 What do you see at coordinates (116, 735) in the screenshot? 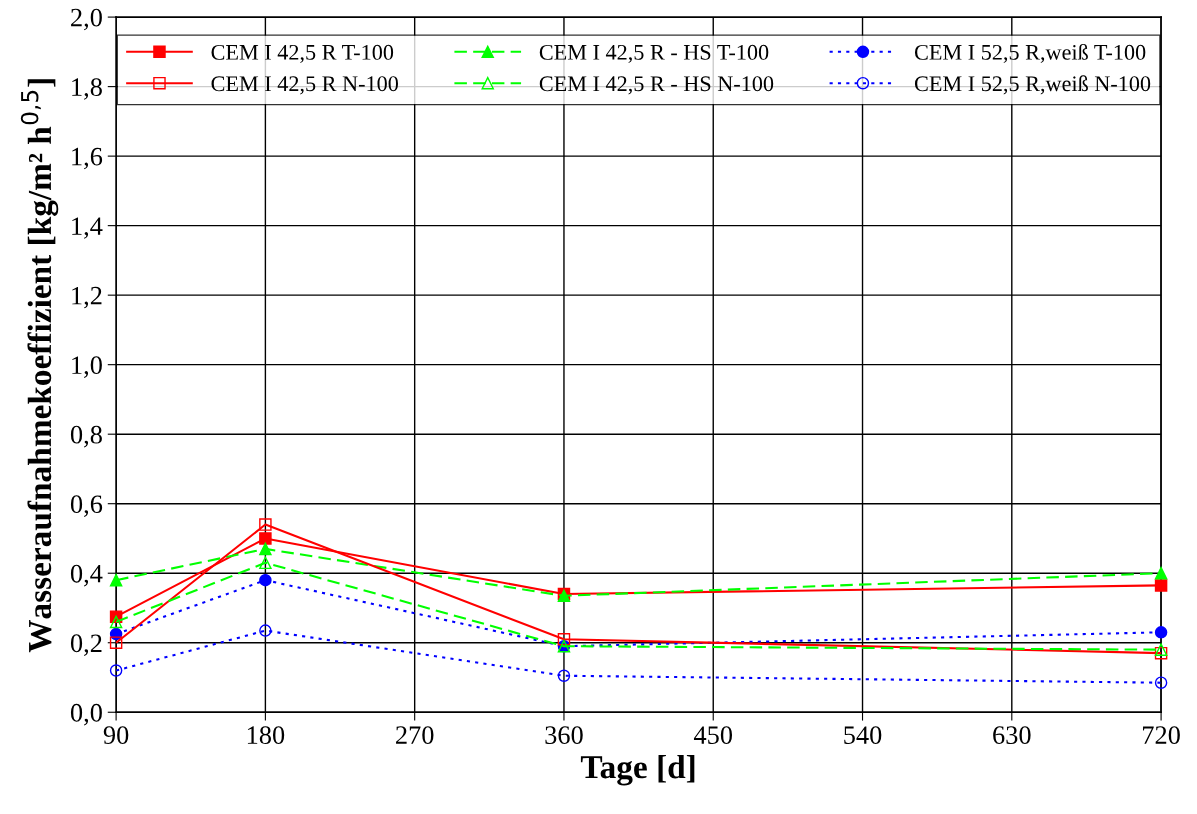
I see `x-tick-label: 90` at bounding box center [116, 735].